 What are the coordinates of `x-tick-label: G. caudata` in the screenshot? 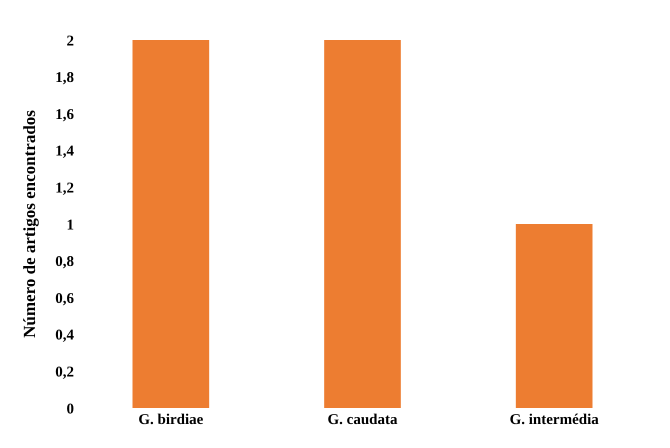 It's located at (362, 420).